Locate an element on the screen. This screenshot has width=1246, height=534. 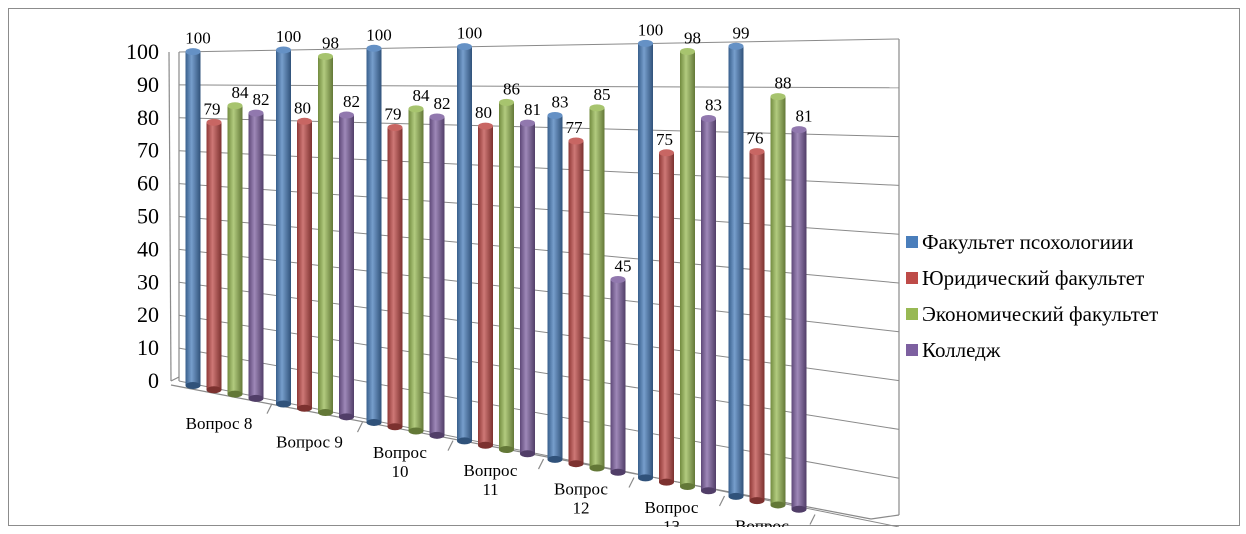
legend-item: Колледж is located at coordinates (953, 350).